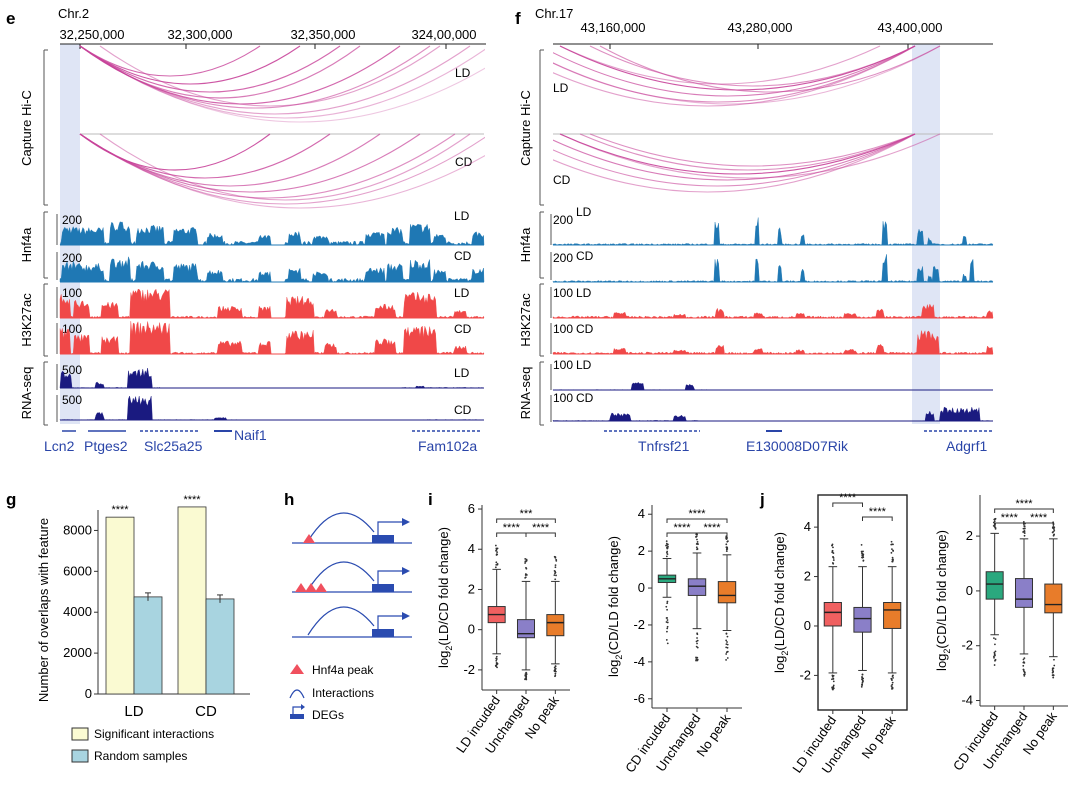 The width and height of the screenshot is (1080, 795). I want to click on tick-label: 43,280,000, so click(759, 27).